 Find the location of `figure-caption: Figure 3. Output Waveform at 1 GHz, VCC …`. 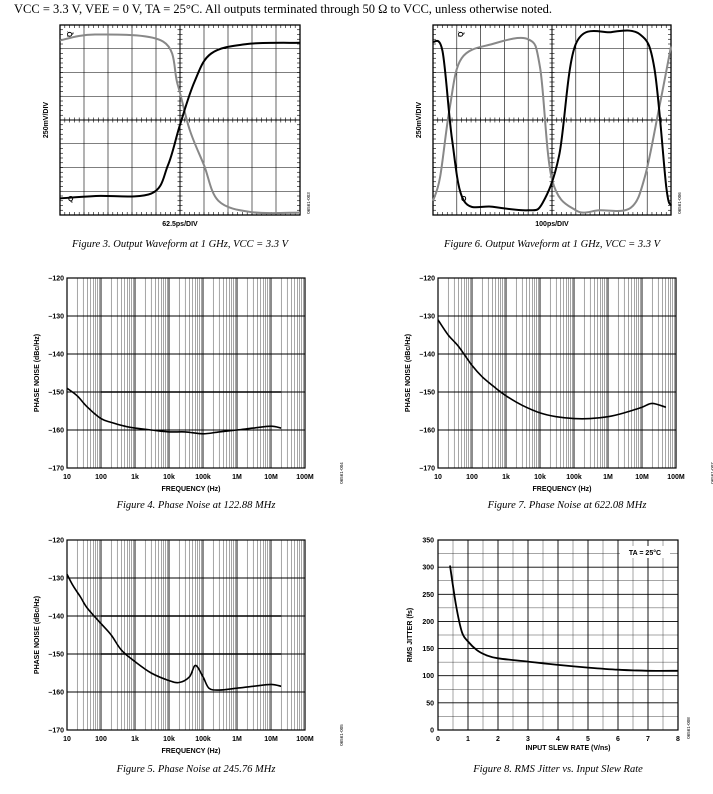

figure-caption: Figure 3. Output Waveform at 1 GHz, VCC … is located at coordinates (180, 244).